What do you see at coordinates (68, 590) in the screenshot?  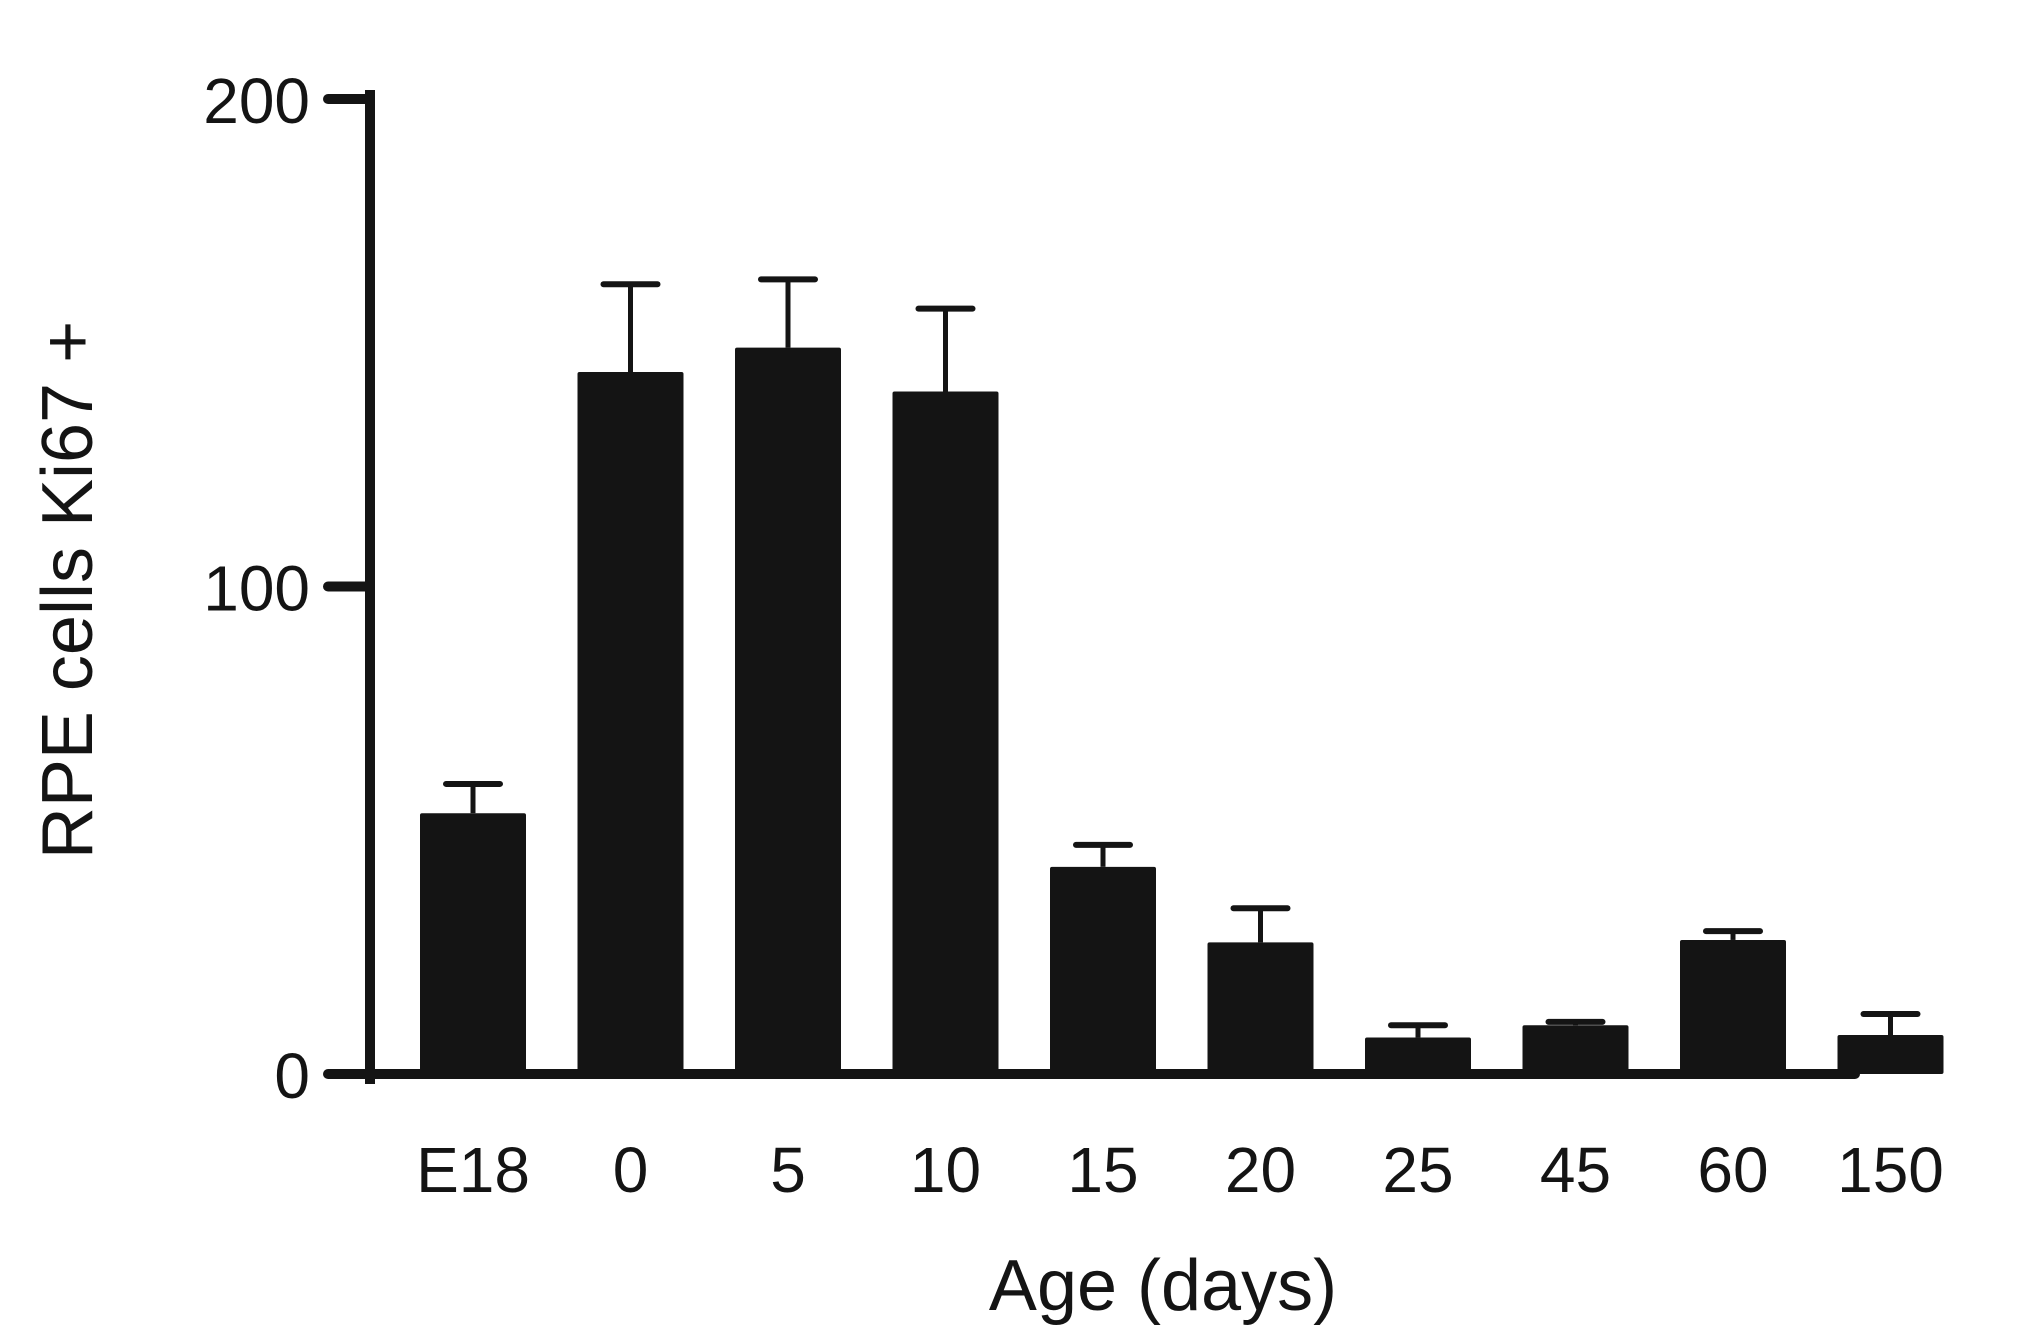 I see `y-axis-title: RPE cells Ki67 +` at bounding box center [68, 590].